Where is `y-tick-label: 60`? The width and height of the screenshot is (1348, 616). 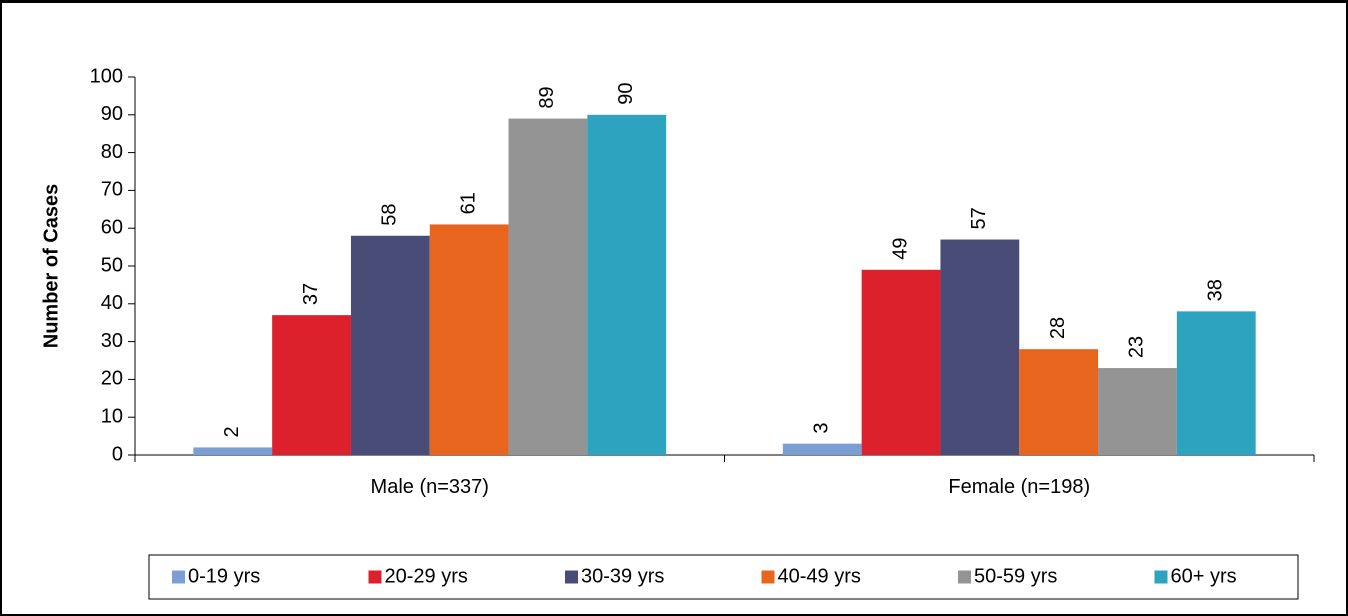
y-tick-label: 60 is located at coordinates (112, 227).